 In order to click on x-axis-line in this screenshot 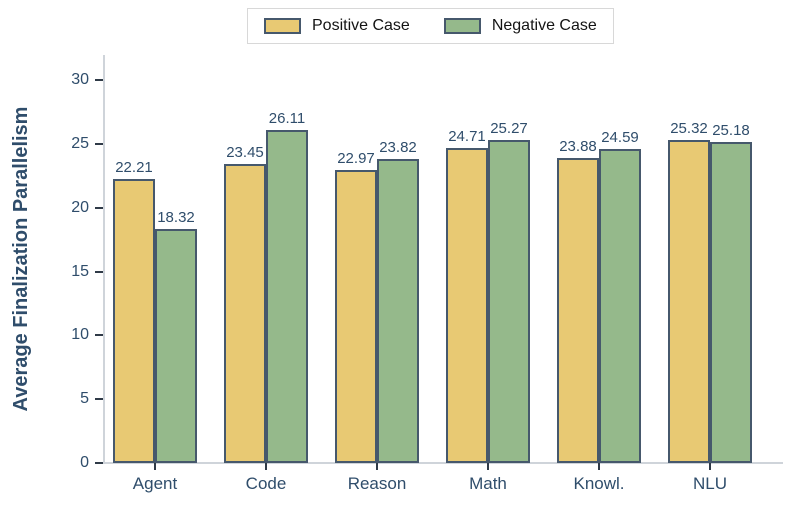, I will do `click(443, 463)`.